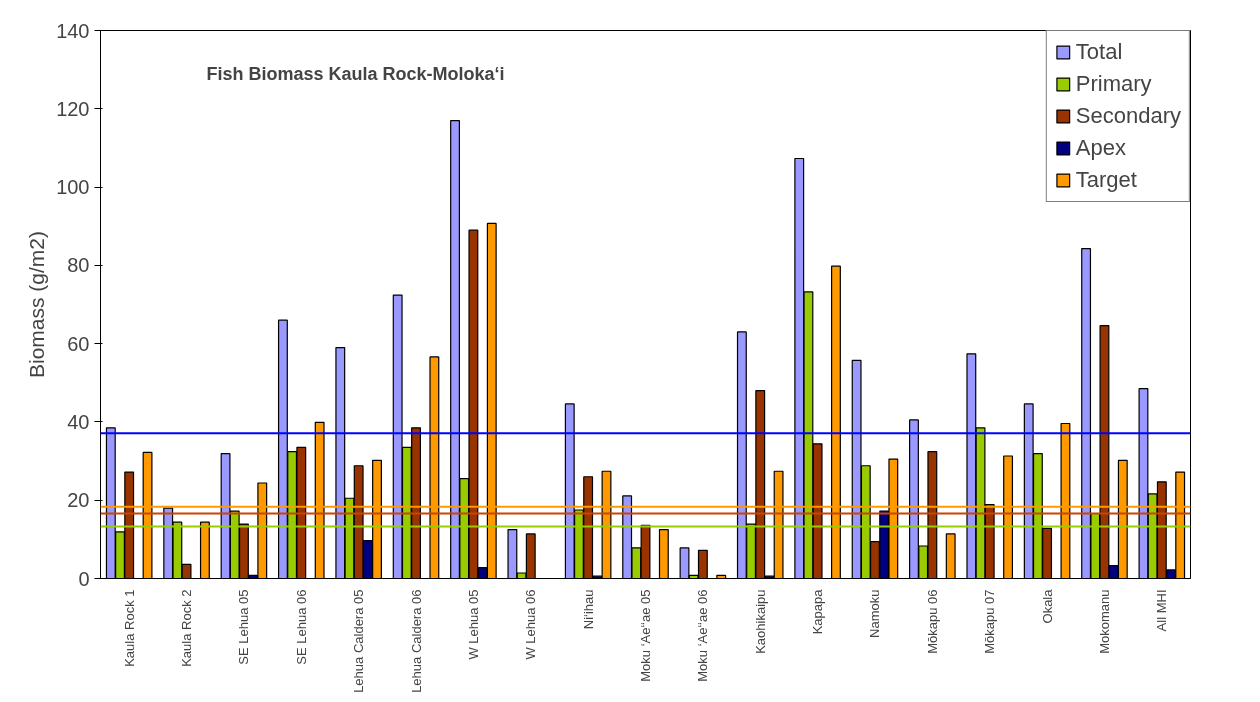  Describe the element at coordinates (416, 641) in the screenshot. I see `x-tick-label: Lehua Caldera 06` at that location.